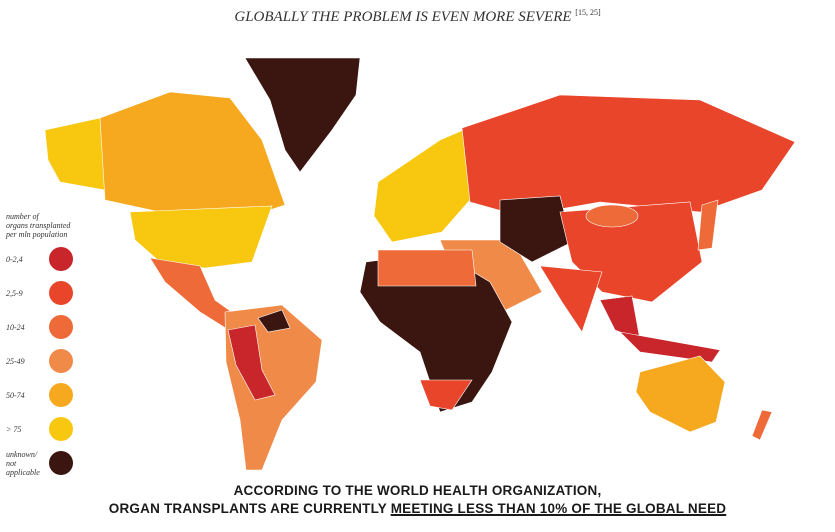  Describe the element at coordinates (251, 362) in the screenshot. I see `andes` at that location.